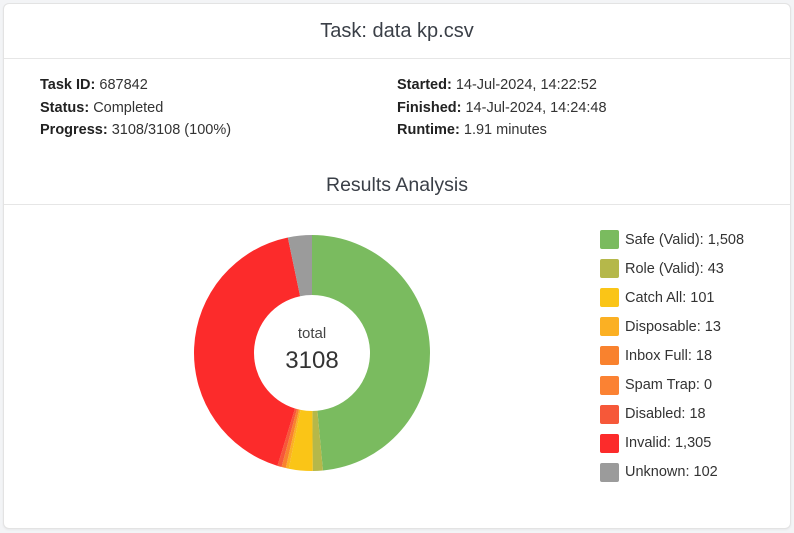 This screenshot has width=794, height=533. I want to click on legend-item: Invalid: 1,305, so click(672, 443).